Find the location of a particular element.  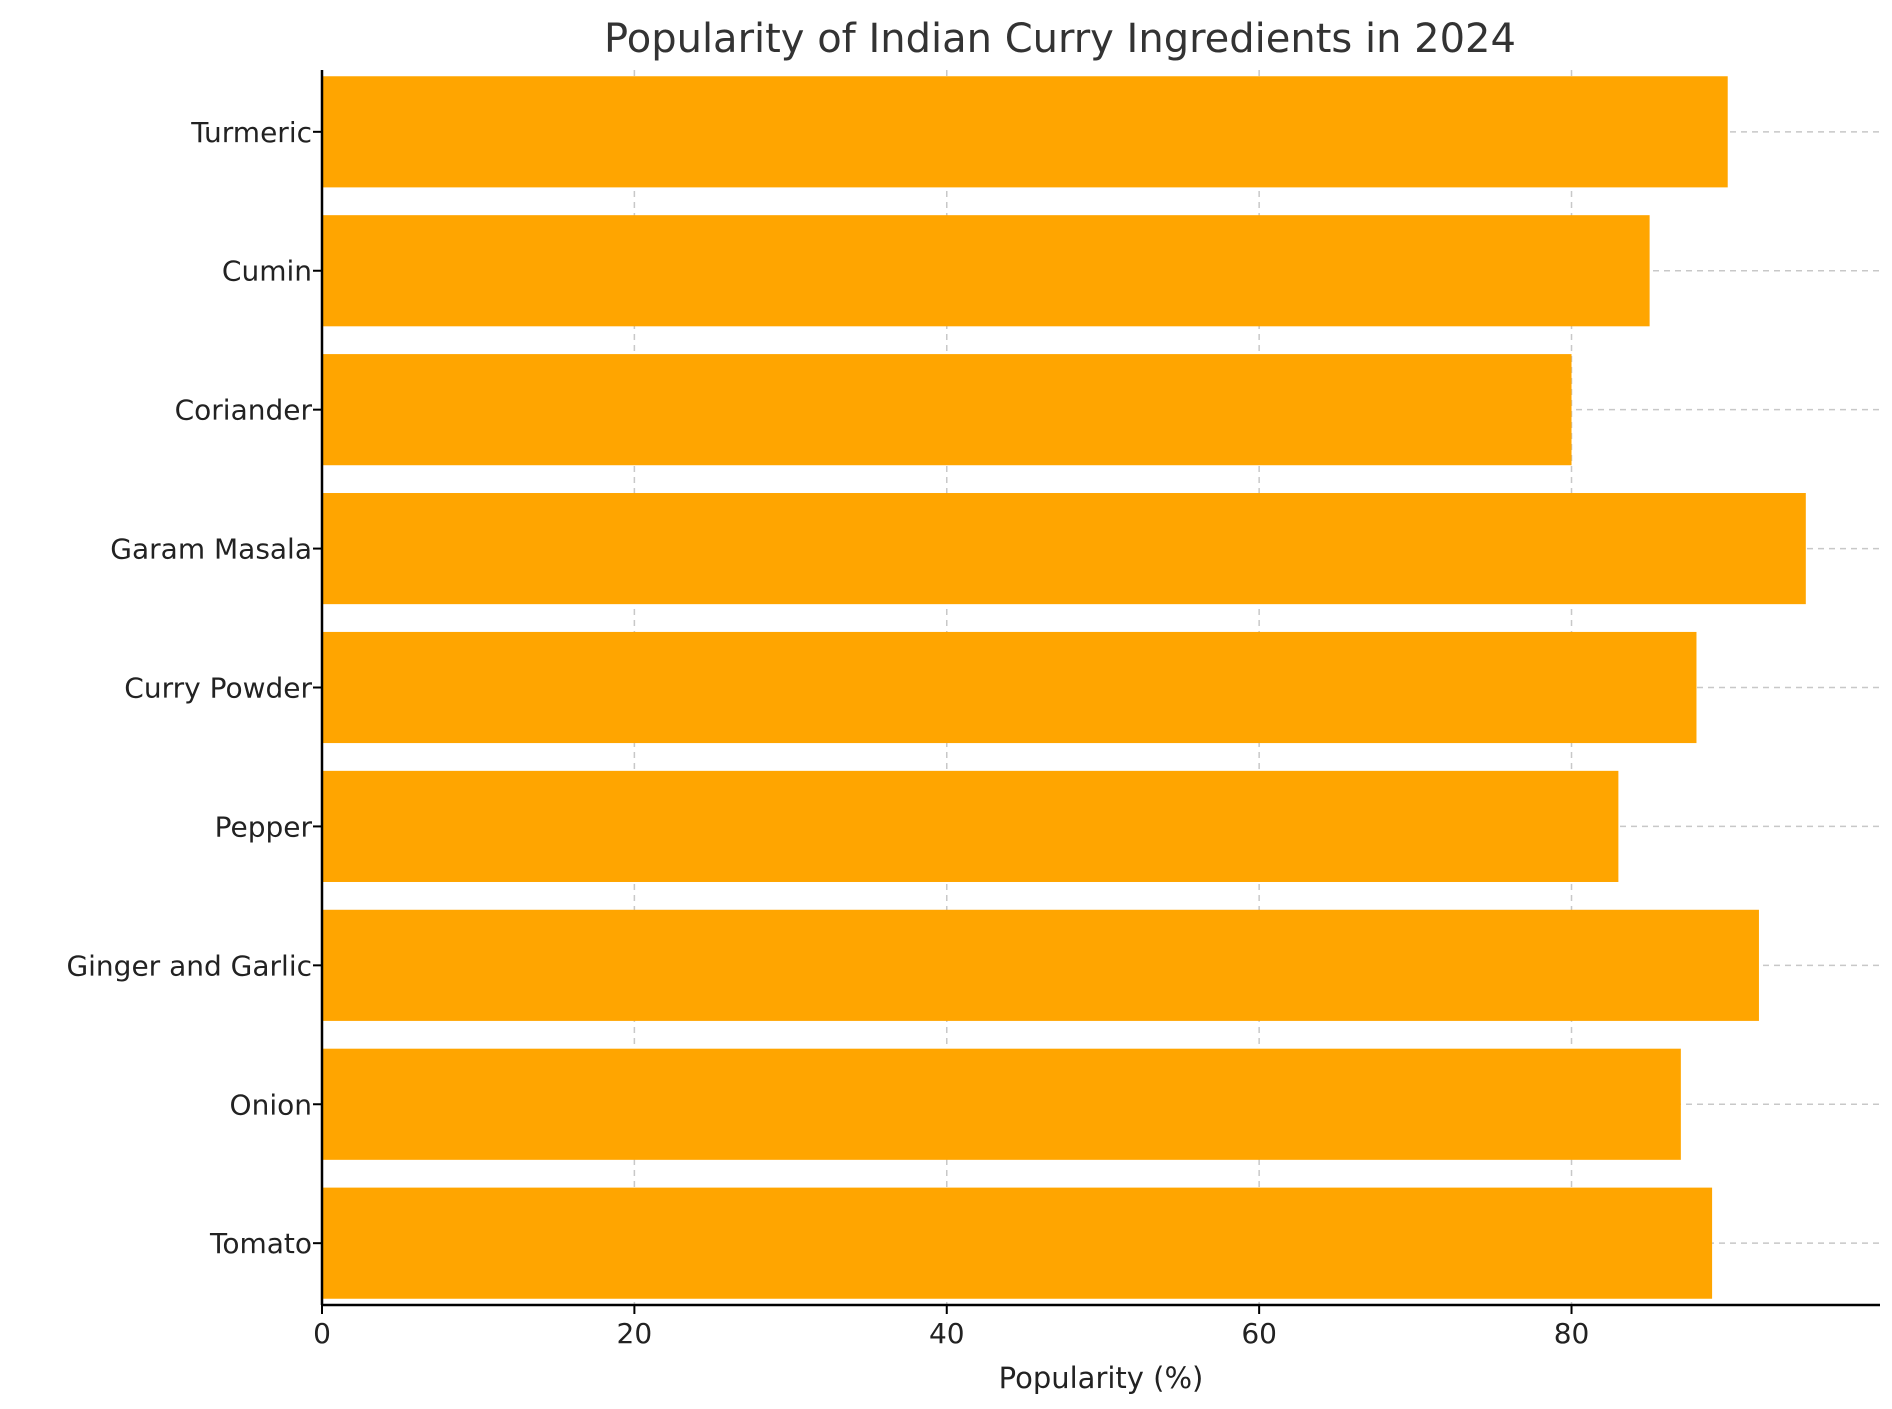

x-tick-labels: 0 20 40 60 80 is located at coordinates (951, 1327).